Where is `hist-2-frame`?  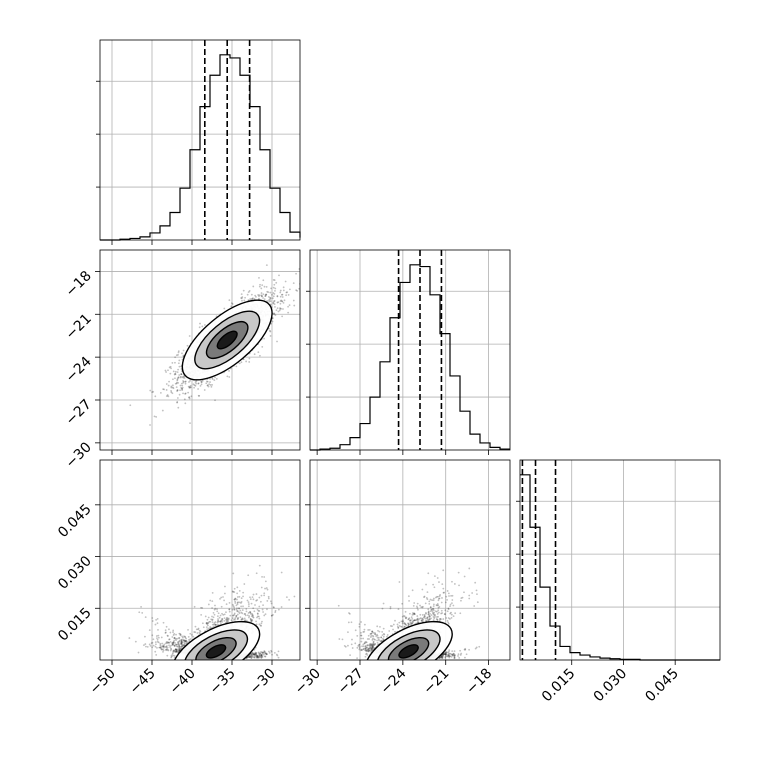
hist-2-frame is located at coordinates (620, 560).